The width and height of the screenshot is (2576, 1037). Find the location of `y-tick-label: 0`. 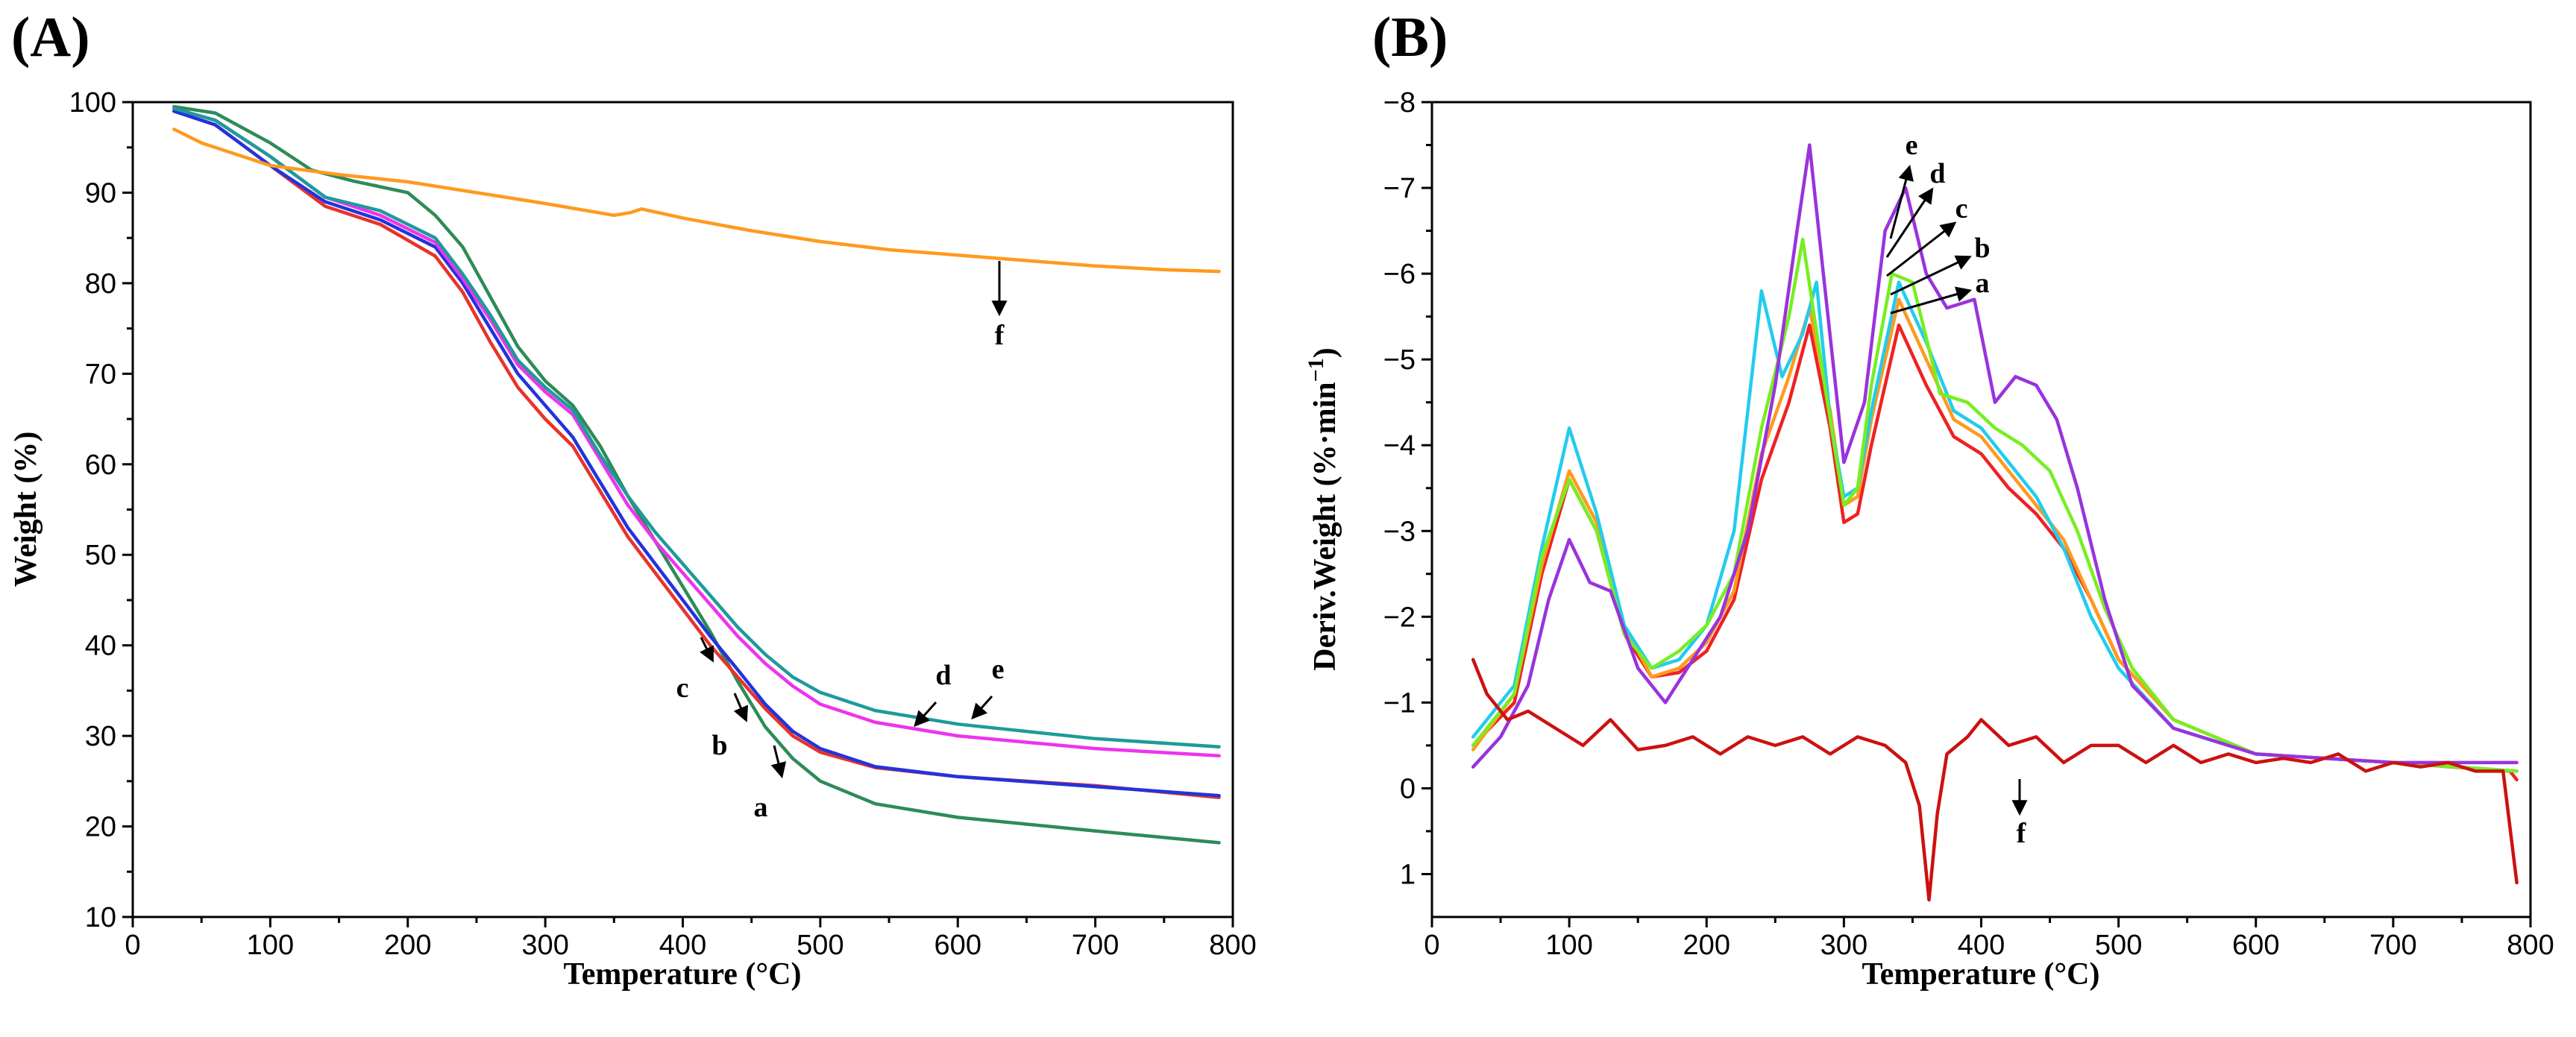

y-tick-label: 0 is located at coordinates (1408, 789).